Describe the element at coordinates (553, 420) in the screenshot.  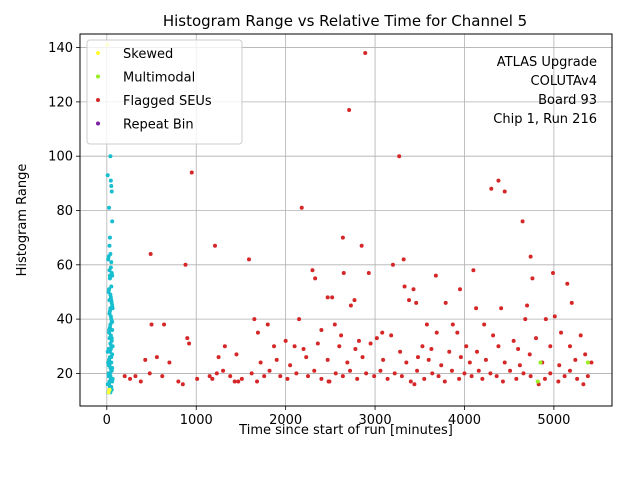
I see `x-tick-label: 5000` at that location.